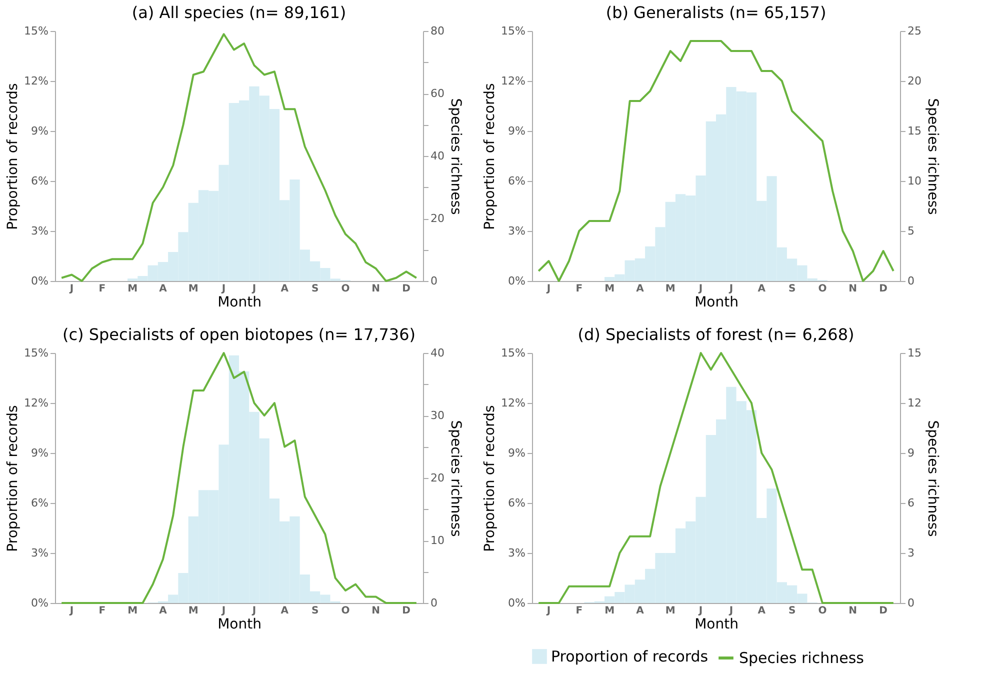 Image resolution: width=987 pixels, height=700 pixels. What do you see at coordinates (716, 334) in the screenshot?
I see `chart-title: (d) Specialists of forest (n= 6,268)` at bounding box center [716, 334].